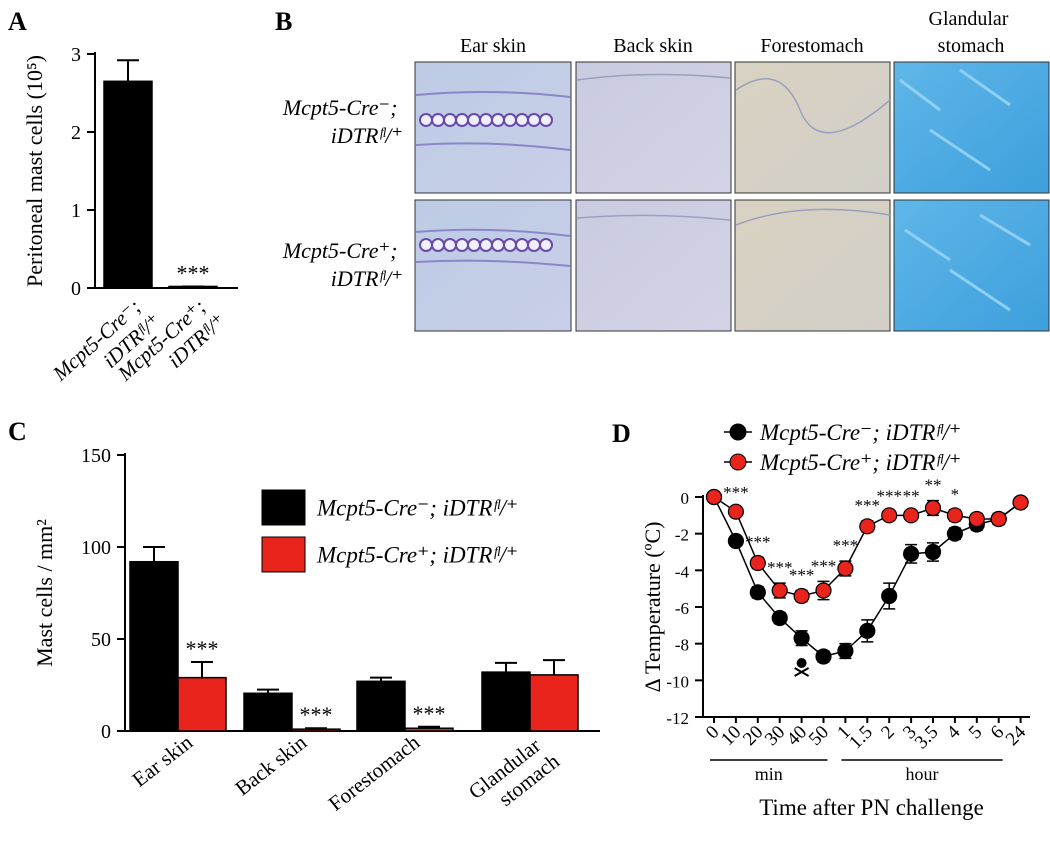  Describe the element at coordinates (819, 736) in the screenshot. I see `x-tick-label: 50` at that location.